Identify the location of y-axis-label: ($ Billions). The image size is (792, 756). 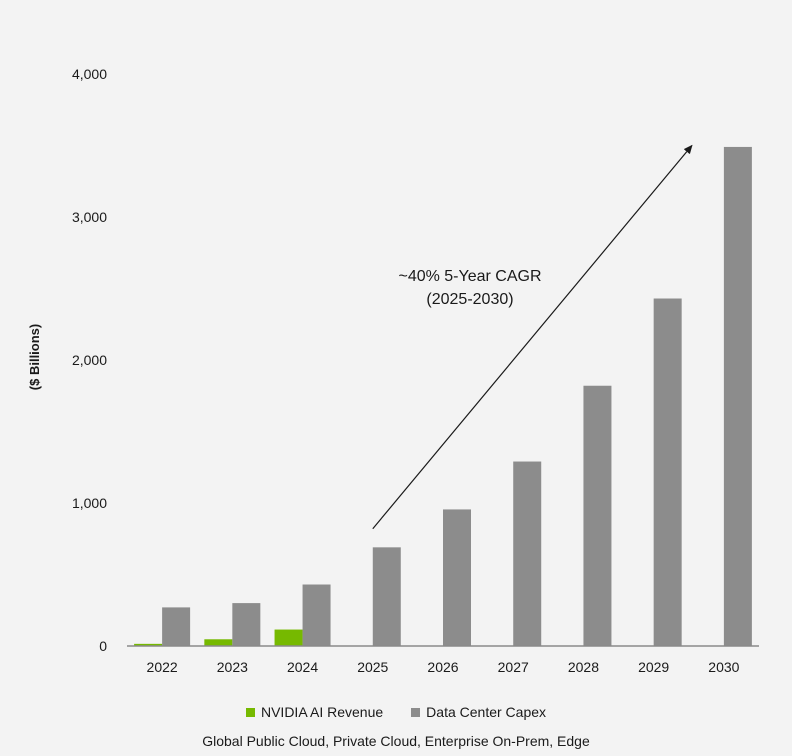
(34, 357).